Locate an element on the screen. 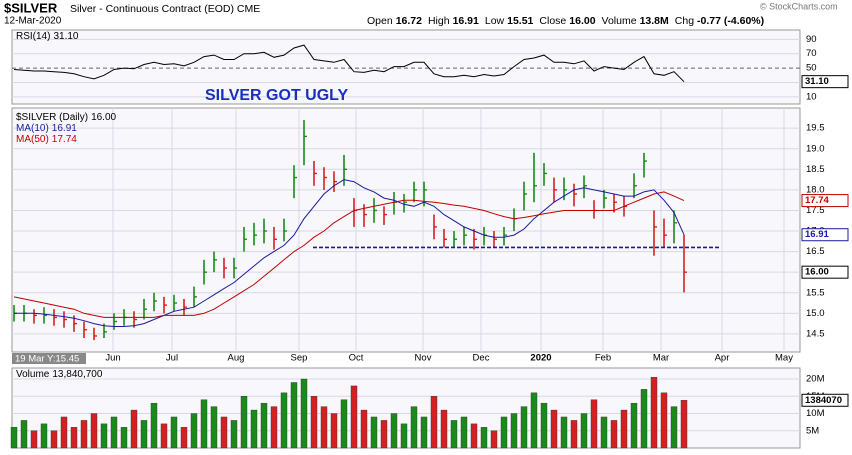  quote-label: Low is located at coordinates (495, 21).